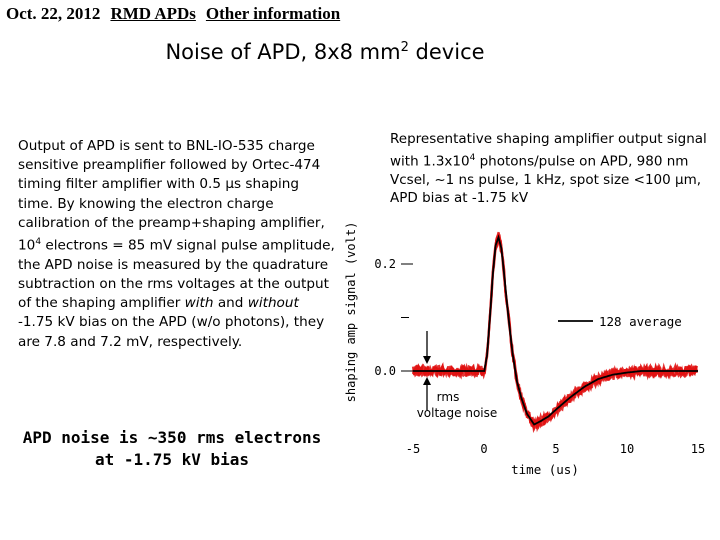  What do you see at coordinates (413, 449) in the screenshot?
I see `x-tick-label: -5` at bounding box center [413, 449].